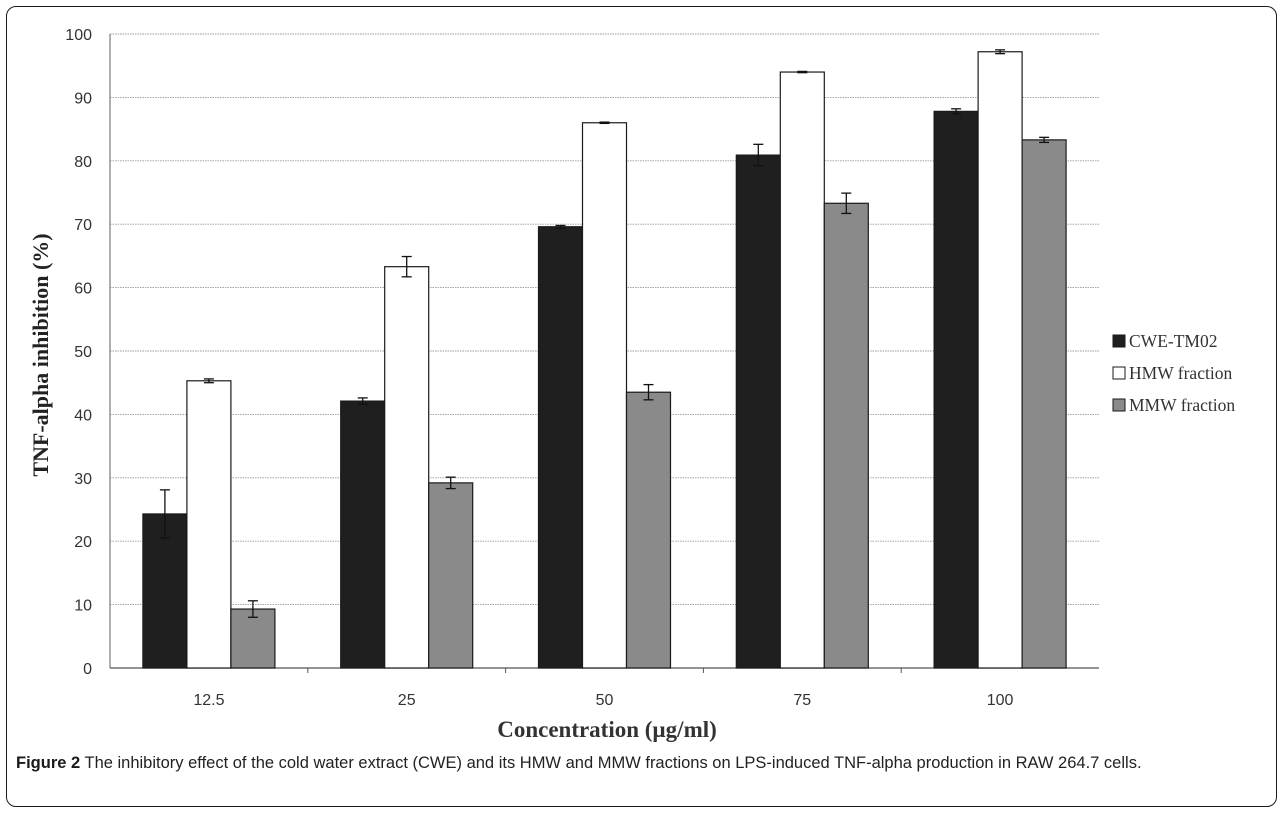 The height and width of the screenshot is (813, 1283). I want to click on legend-label: CWE-TM02, so click(1173, 341).